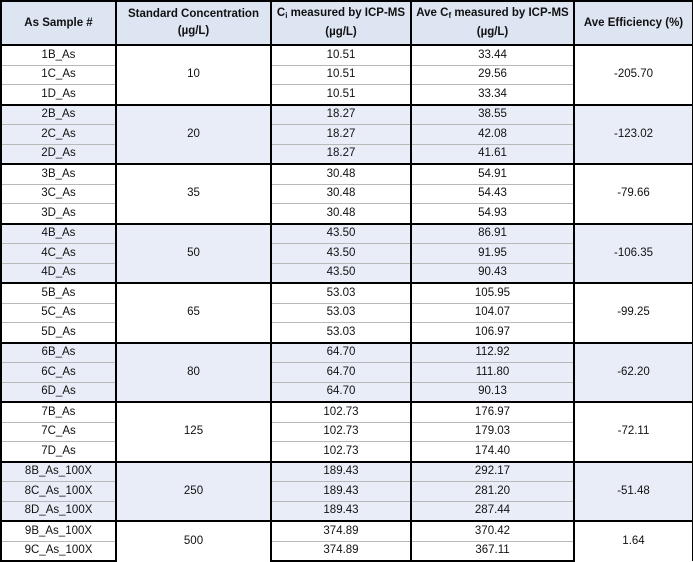 This screenshot has width=693, height=562. What do you see at coordinates (633, 540) in the screenshot?
I see `efficiency-cell: 1.64` at bounding box center [633, 540].